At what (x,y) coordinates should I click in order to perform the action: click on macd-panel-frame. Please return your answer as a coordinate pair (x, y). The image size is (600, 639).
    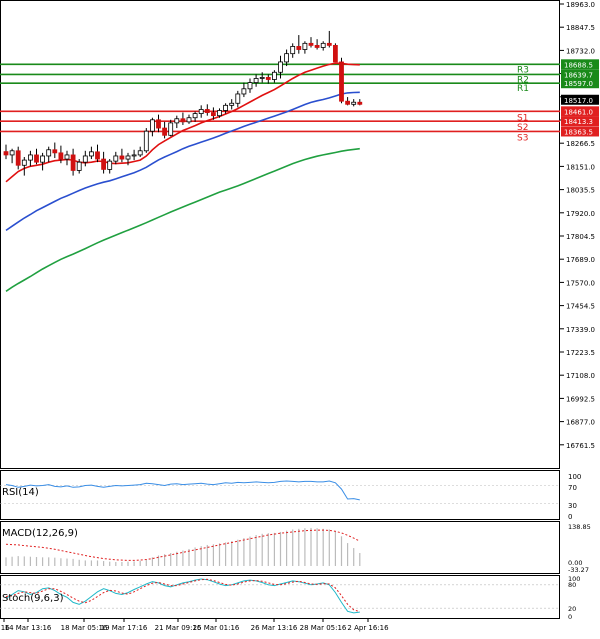
    Looking at the image, I should click on (280, 547).